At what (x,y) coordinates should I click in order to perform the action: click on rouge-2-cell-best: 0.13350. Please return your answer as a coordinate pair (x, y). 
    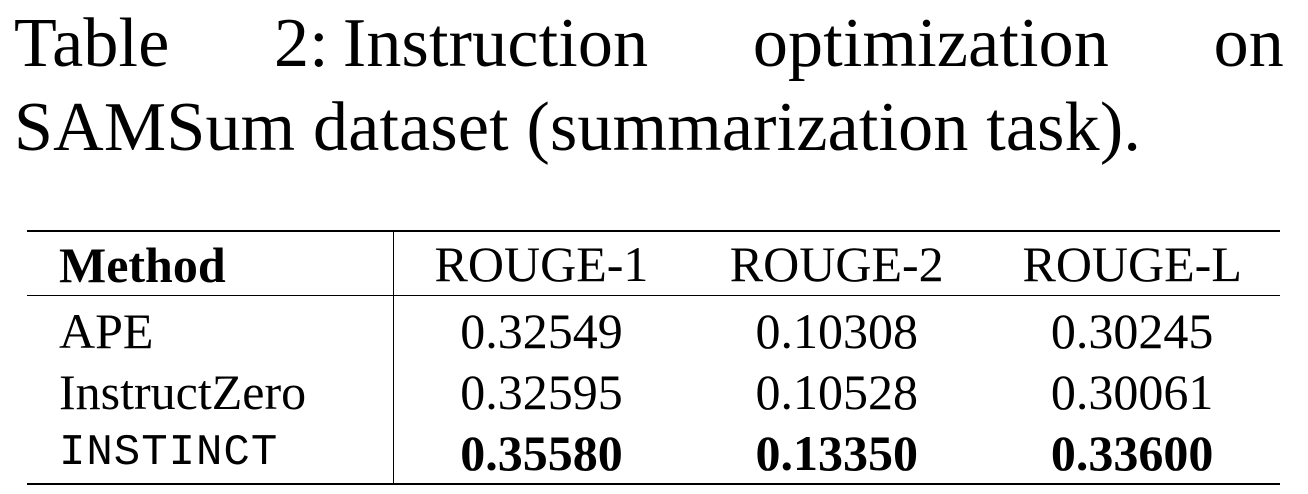
    Looking at the image, I should click on (836, 452).